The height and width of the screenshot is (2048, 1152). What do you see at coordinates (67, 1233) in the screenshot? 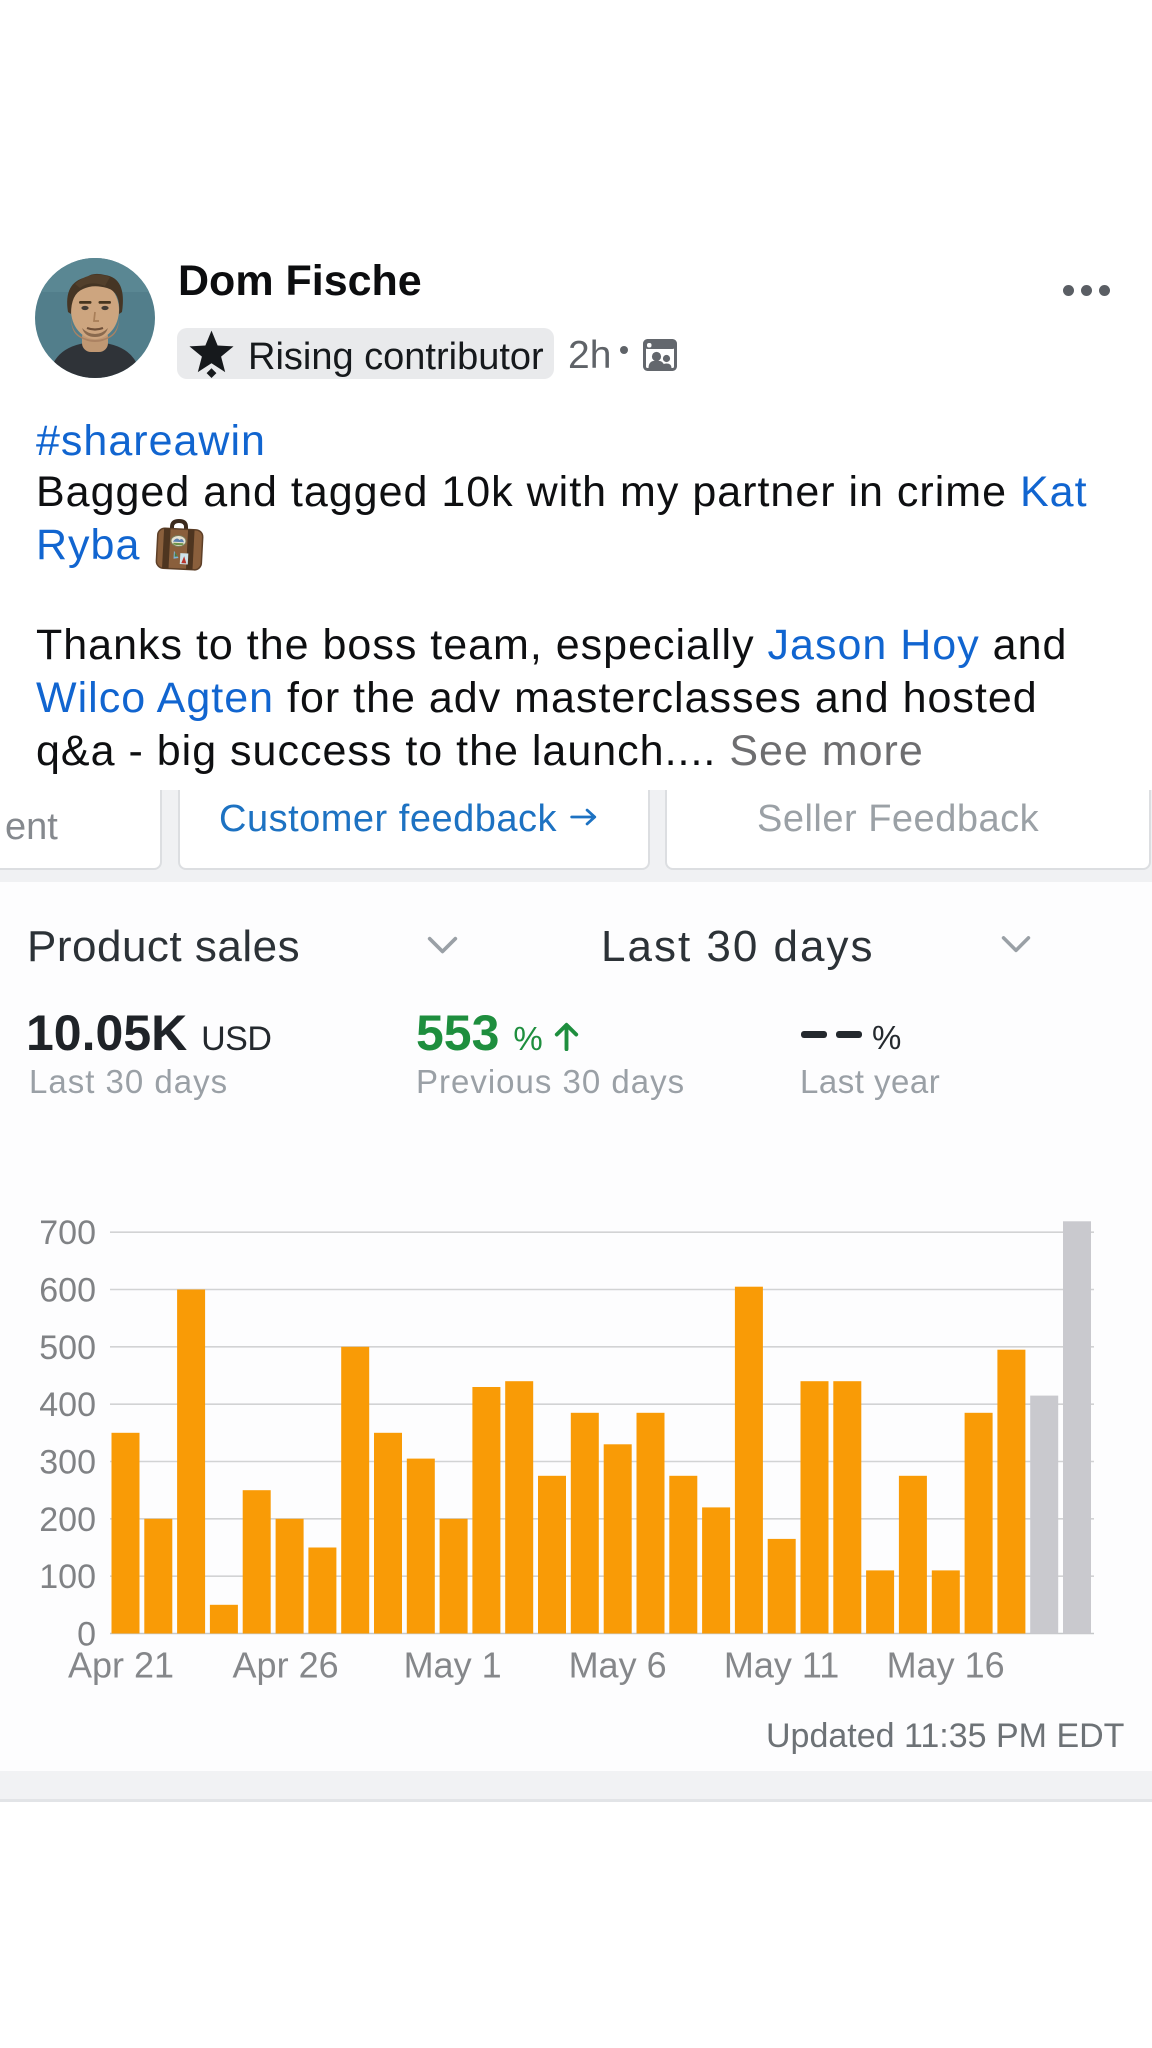
I see `svg-text: 700` at bounding box center [67, 1233].